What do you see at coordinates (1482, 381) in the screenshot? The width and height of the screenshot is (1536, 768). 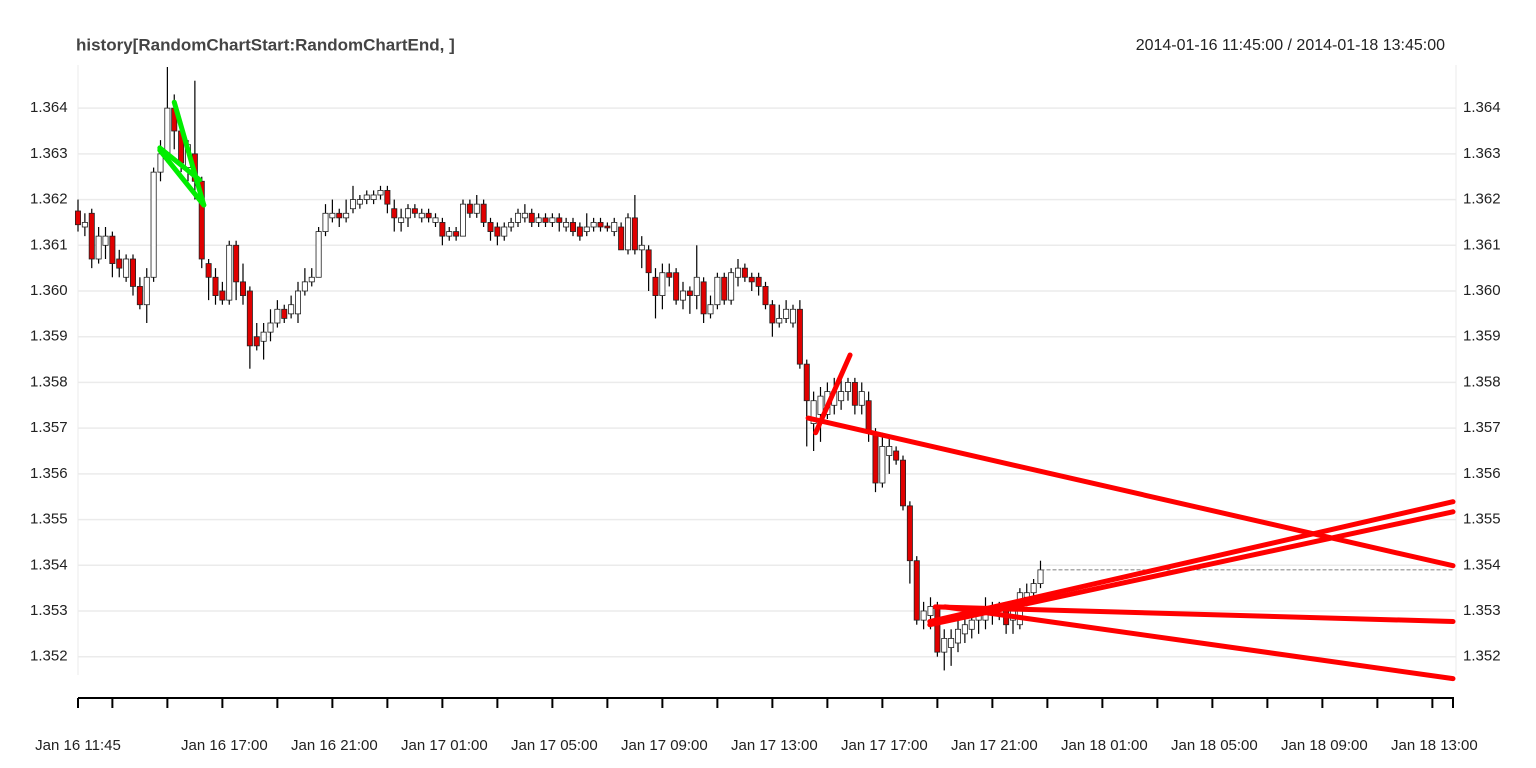 I see `y-tick-label-right: 1.358` at bounding box center [1482, 381].